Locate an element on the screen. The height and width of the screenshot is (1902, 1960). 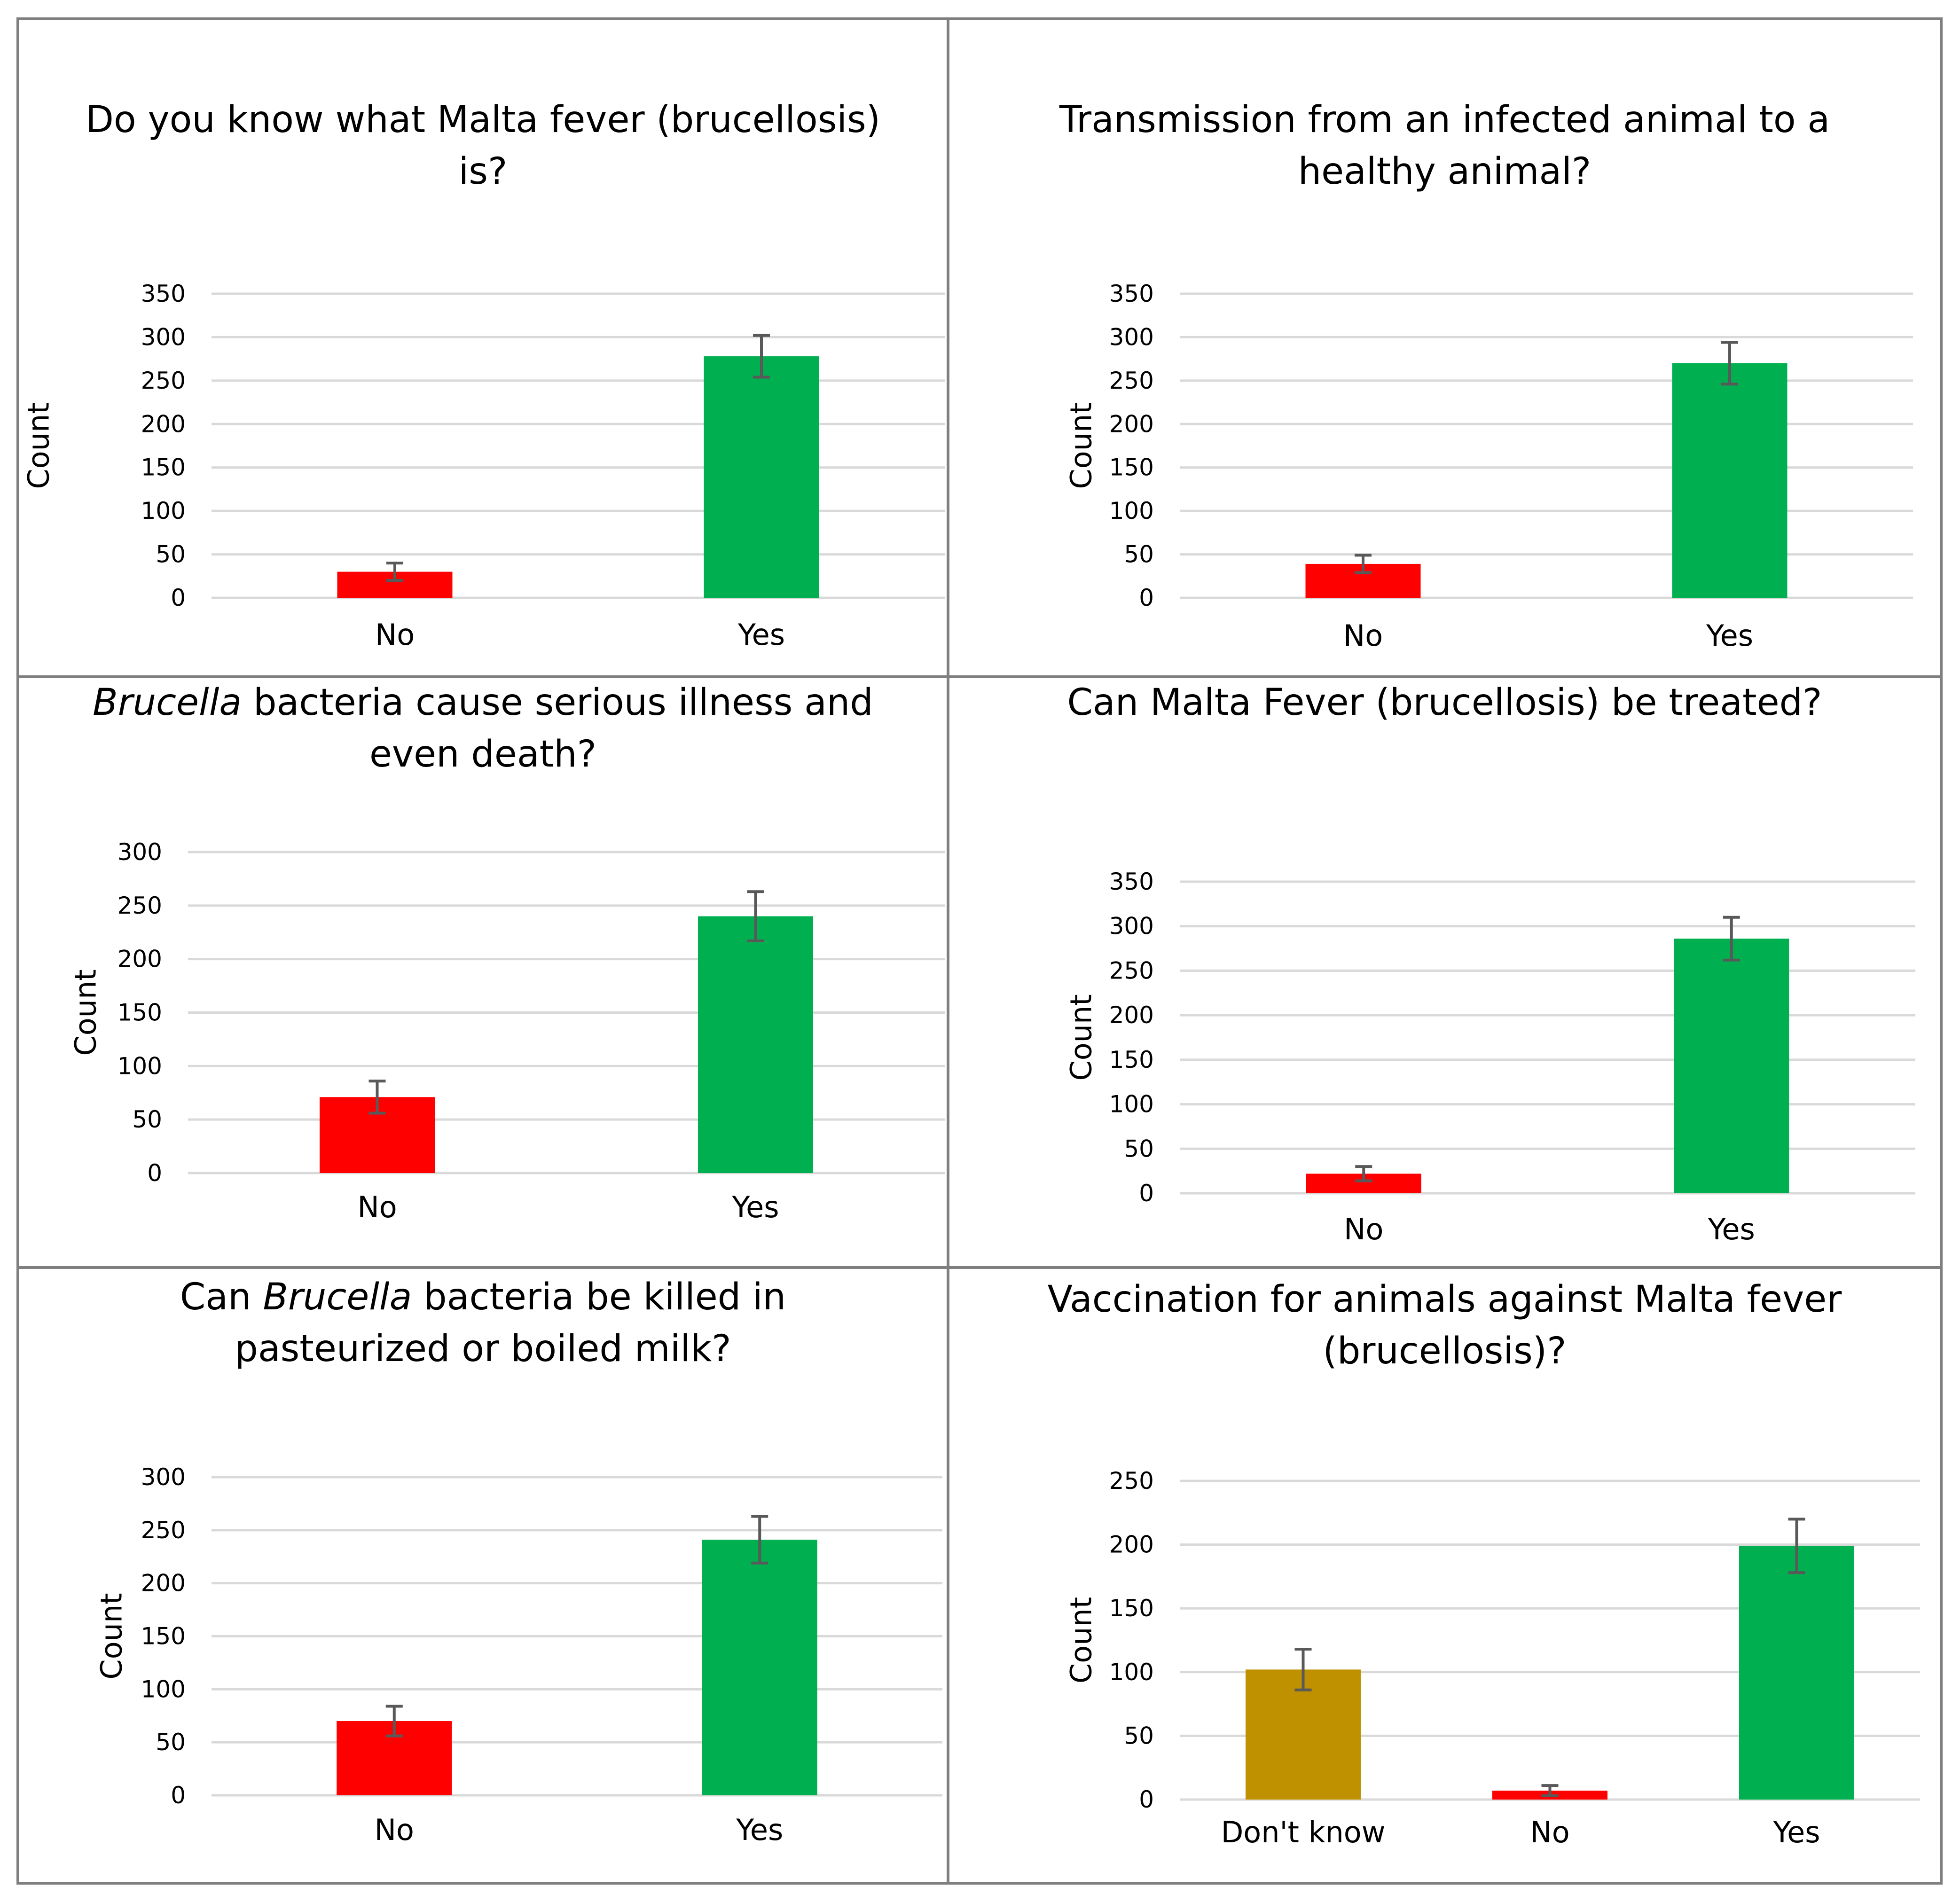
chart-plot: 0 50 100 150 200 250 300 350 Count No Yes is located at coordinates (484, 466).